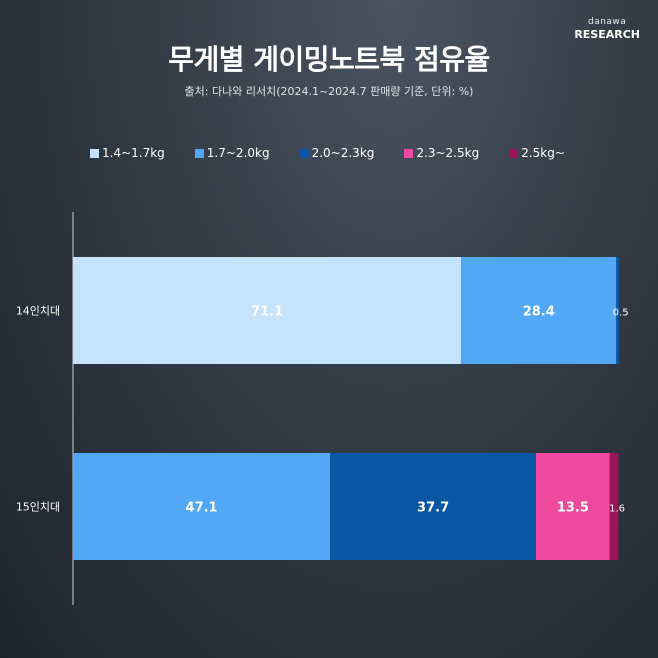  What do you see at coordinates (329, 59) in the screenshot?
I see `chart-title: 무게별 게이밍노트북 점유율` at bounding box center [329, 59].